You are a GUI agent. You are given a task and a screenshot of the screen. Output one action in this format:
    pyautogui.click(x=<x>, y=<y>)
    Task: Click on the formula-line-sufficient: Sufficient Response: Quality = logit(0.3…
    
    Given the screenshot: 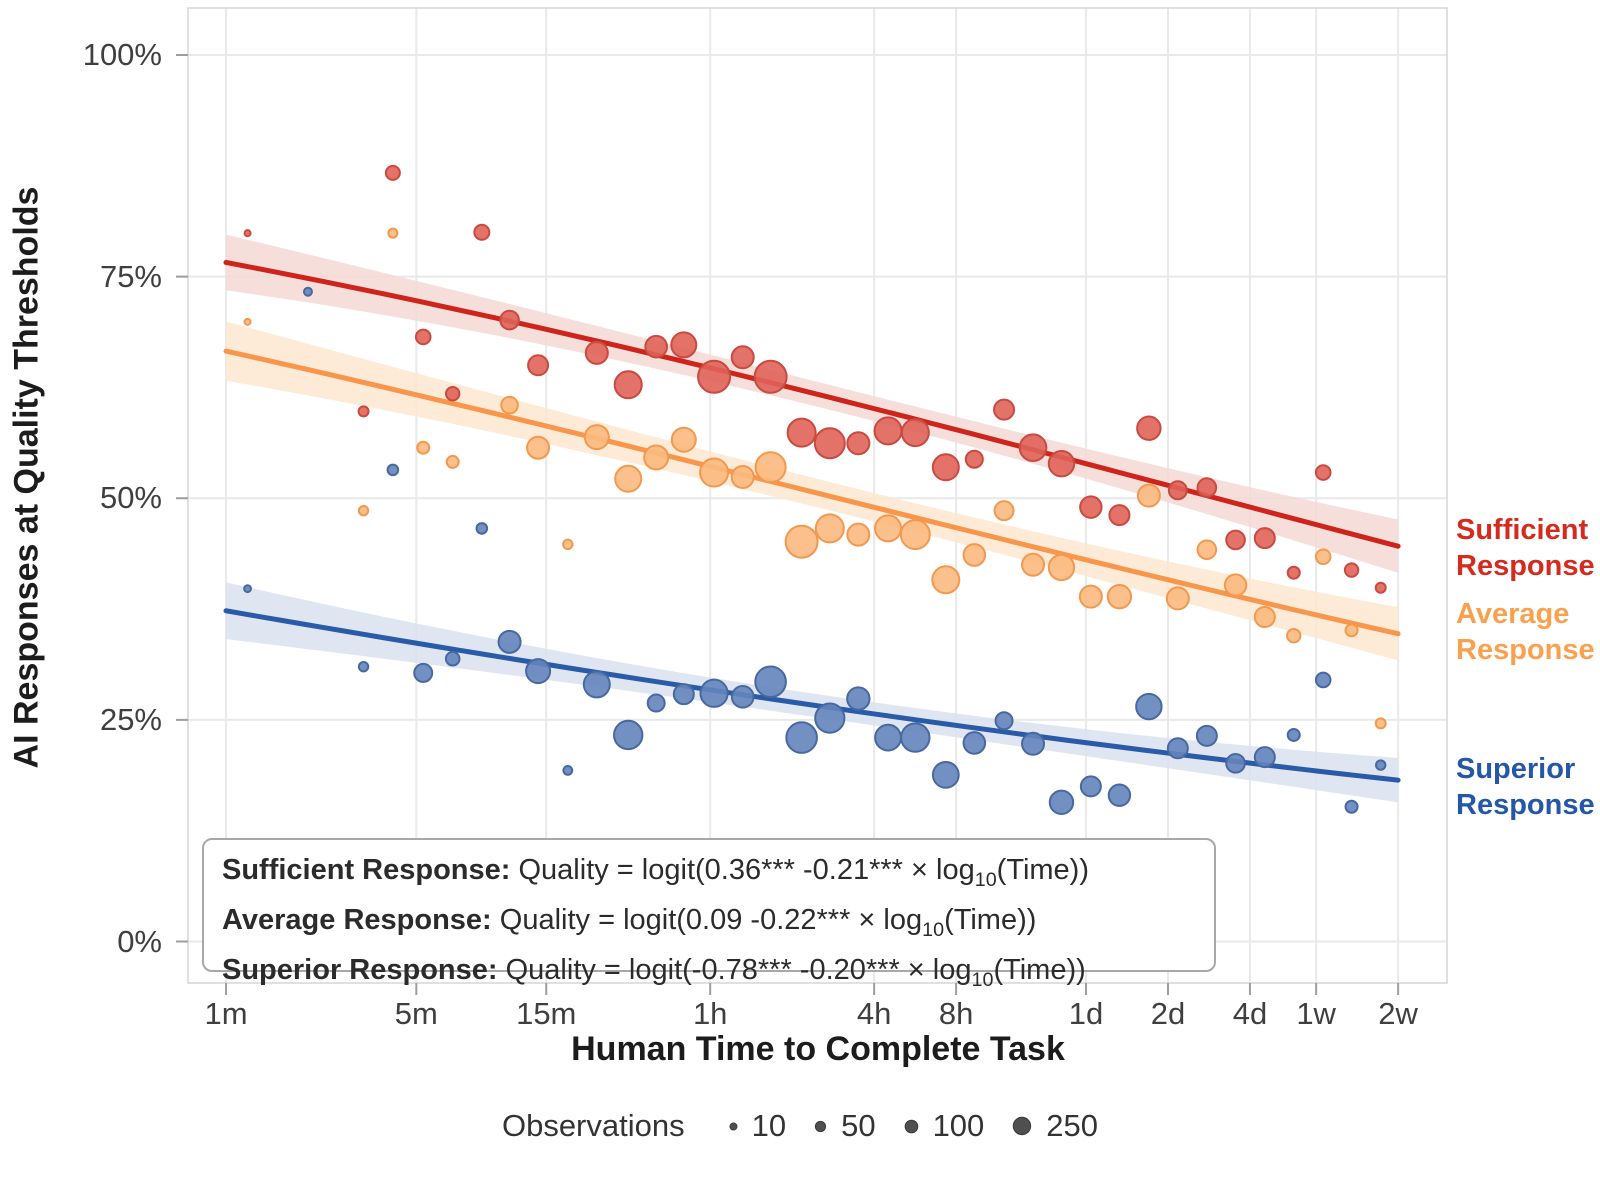 What is the action you would take?
    pyautogui.click(x=718, y=875)
    